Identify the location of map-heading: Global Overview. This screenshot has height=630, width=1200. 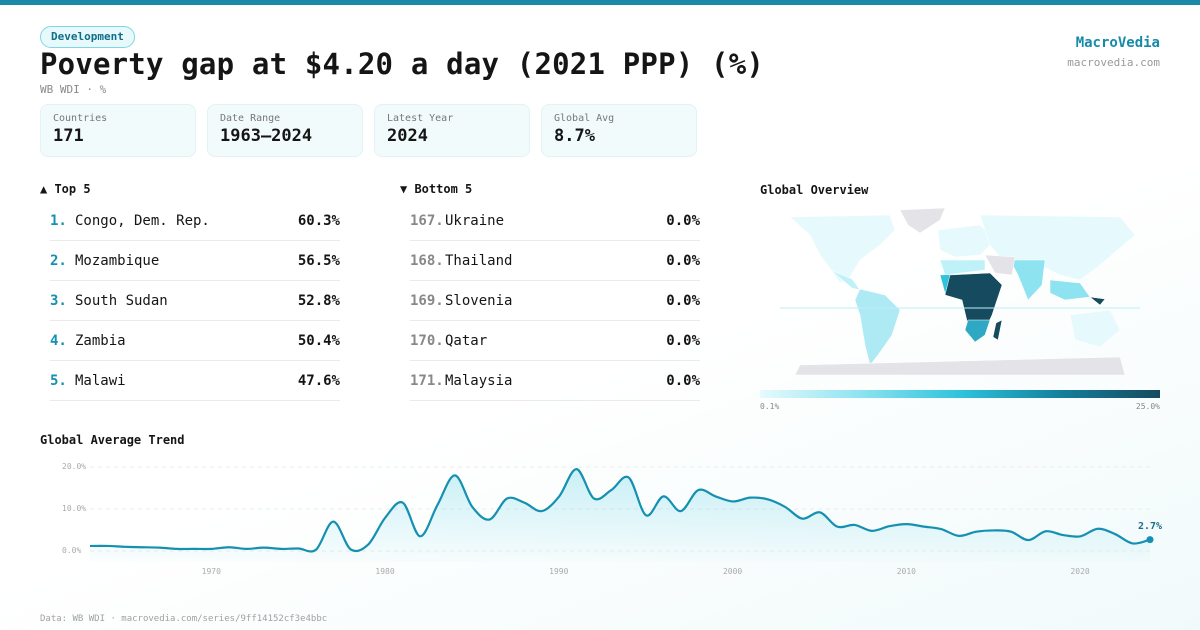
(814, 190).